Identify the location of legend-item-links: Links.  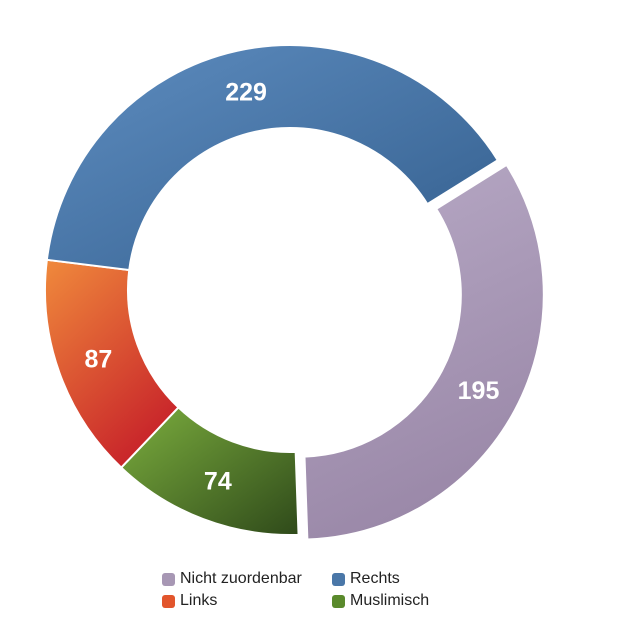
(247, 601).